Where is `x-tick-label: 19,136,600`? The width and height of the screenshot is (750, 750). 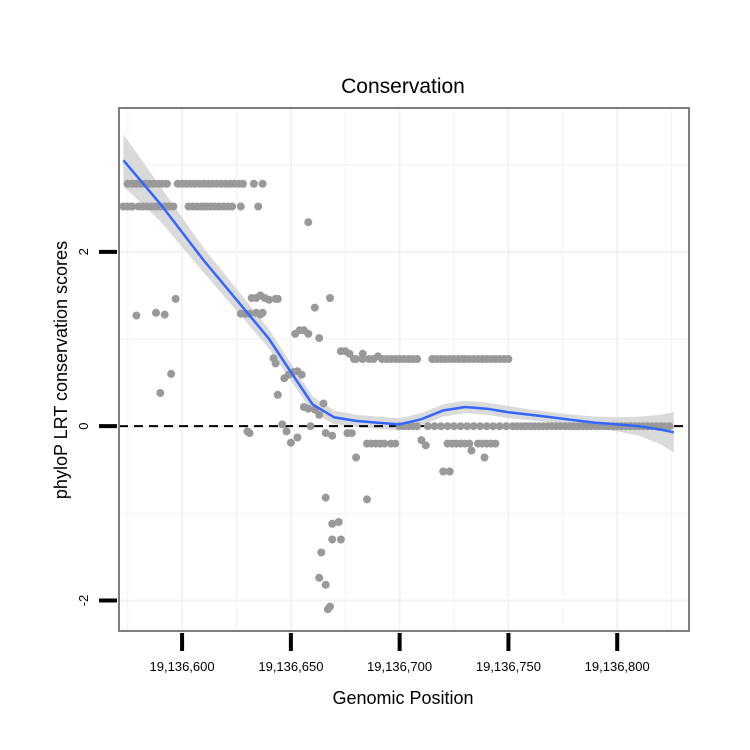
x-tick-label: 19,136,600 is located at coordinates (182, 666).